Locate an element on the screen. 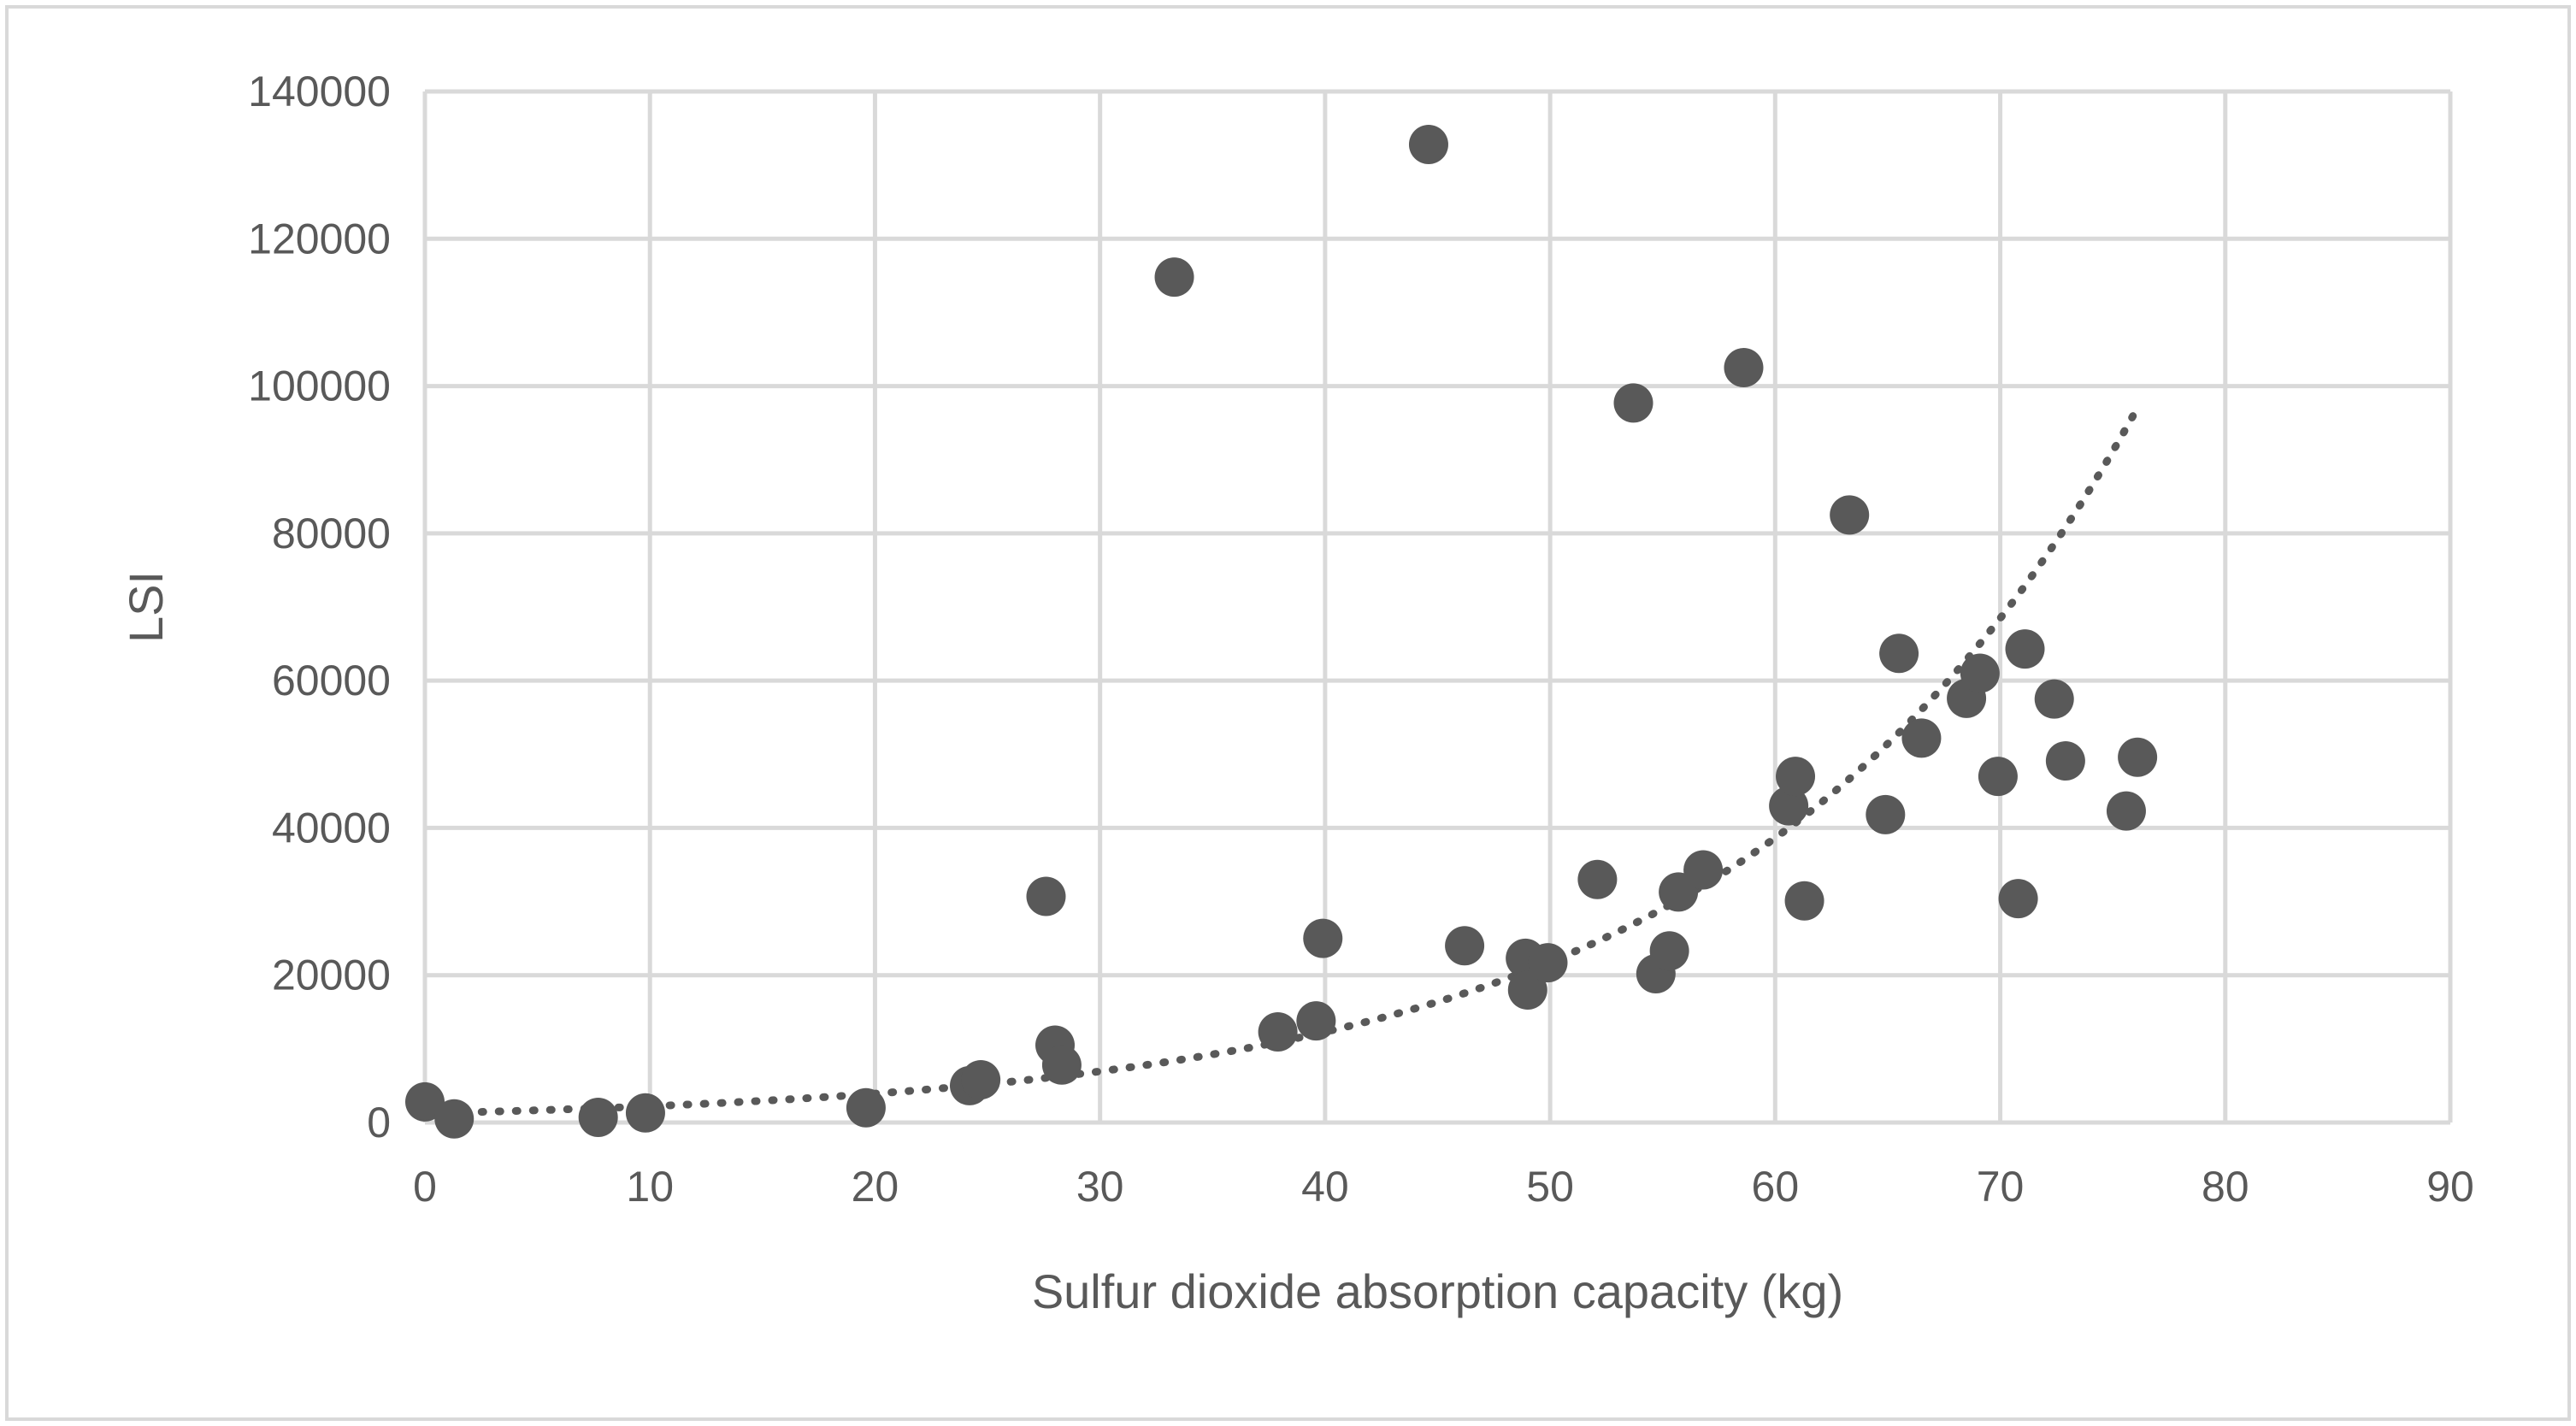 The image size is (2576, 1426). x-tick-label: 30 is located at coordinates (1100, 1187).